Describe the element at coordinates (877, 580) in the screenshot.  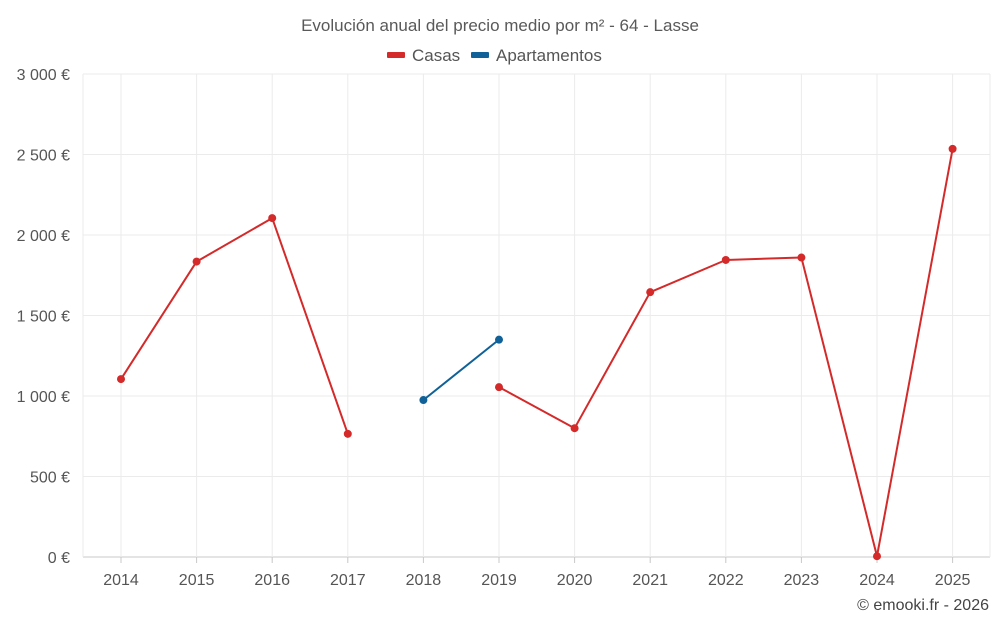
I see `x-tick-label: 2024` at that location.